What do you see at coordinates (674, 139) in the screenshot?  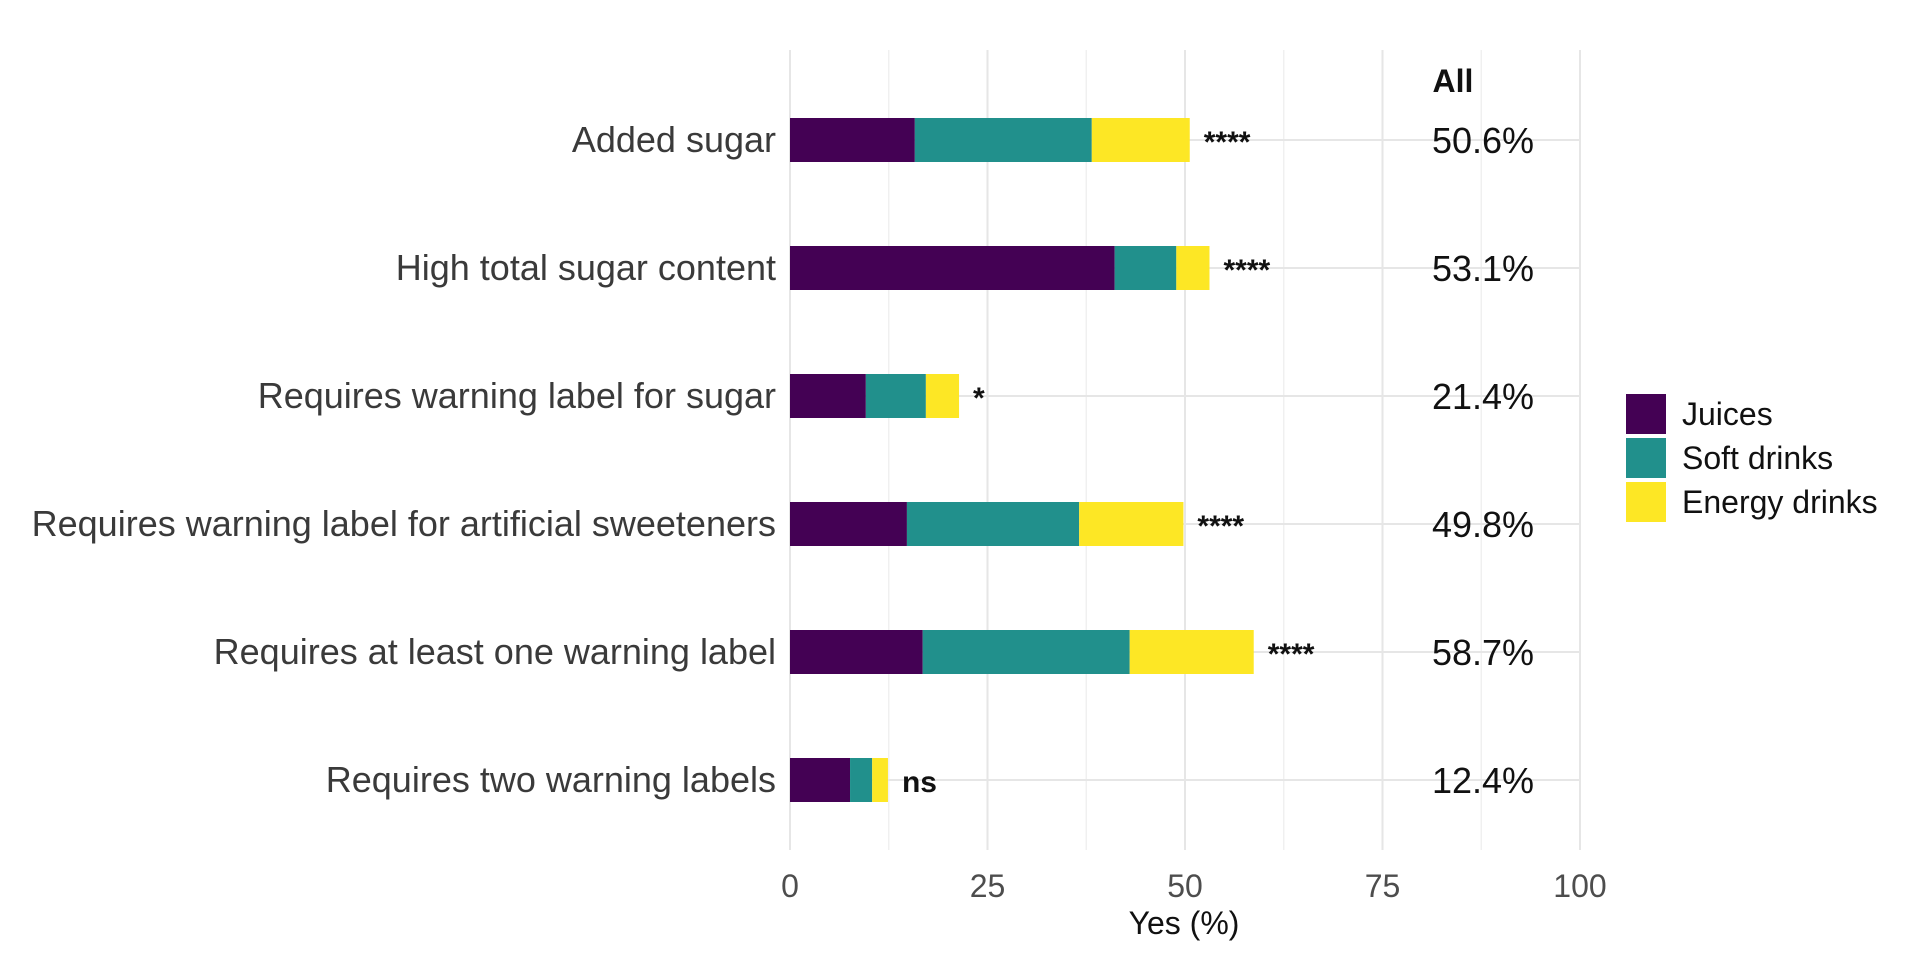 I see `category-label: Added sugar` at bounding box center [674, 139].